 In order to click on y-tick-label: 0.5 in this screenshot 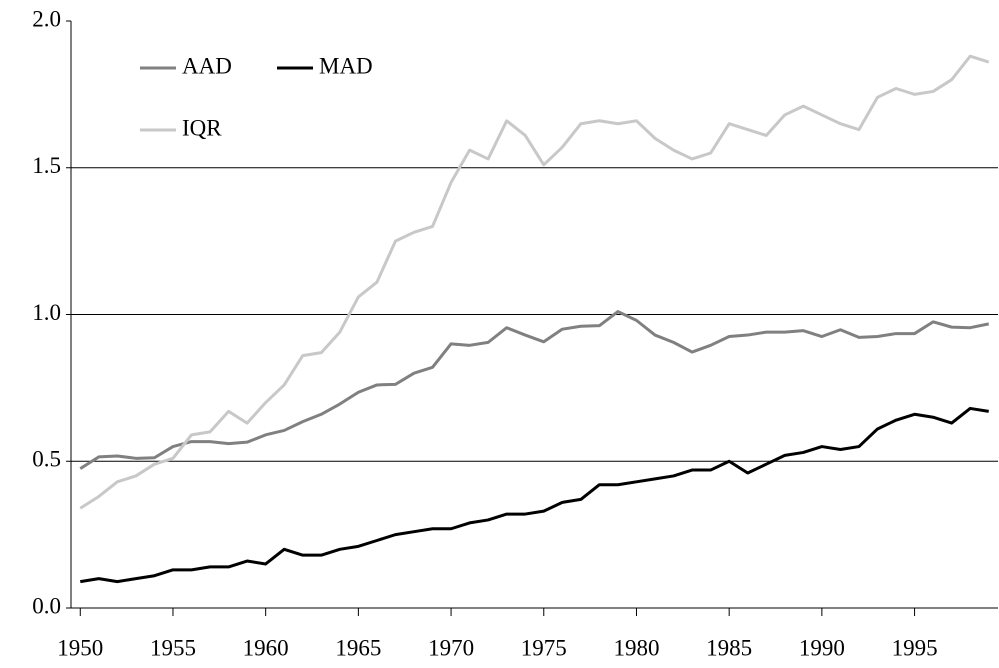, I will do `click(46, 459)`.